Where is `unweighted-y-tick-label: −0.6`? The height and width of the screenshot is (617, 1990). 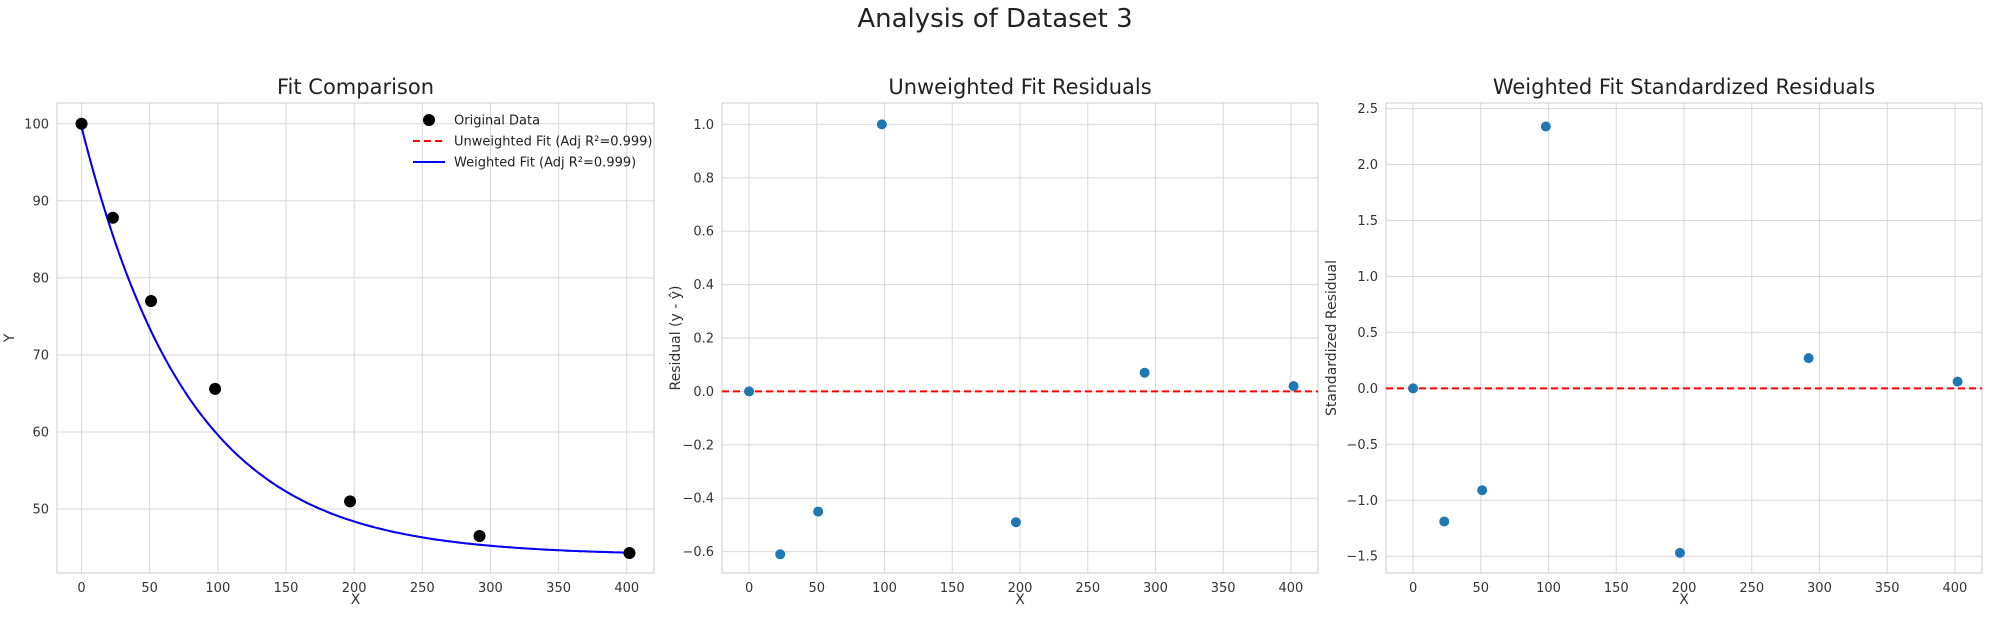
unweighted-y-tick-label: −0.6 is located at coordinates (698, 552).